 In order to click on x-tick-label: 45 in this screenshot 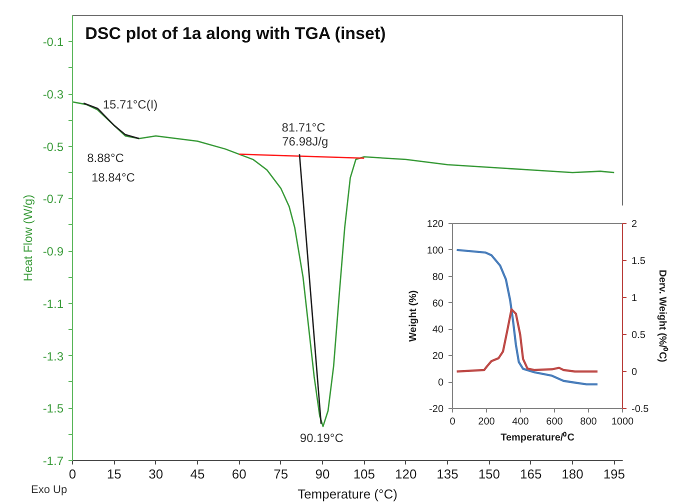, I will do `click(197, 474)`.